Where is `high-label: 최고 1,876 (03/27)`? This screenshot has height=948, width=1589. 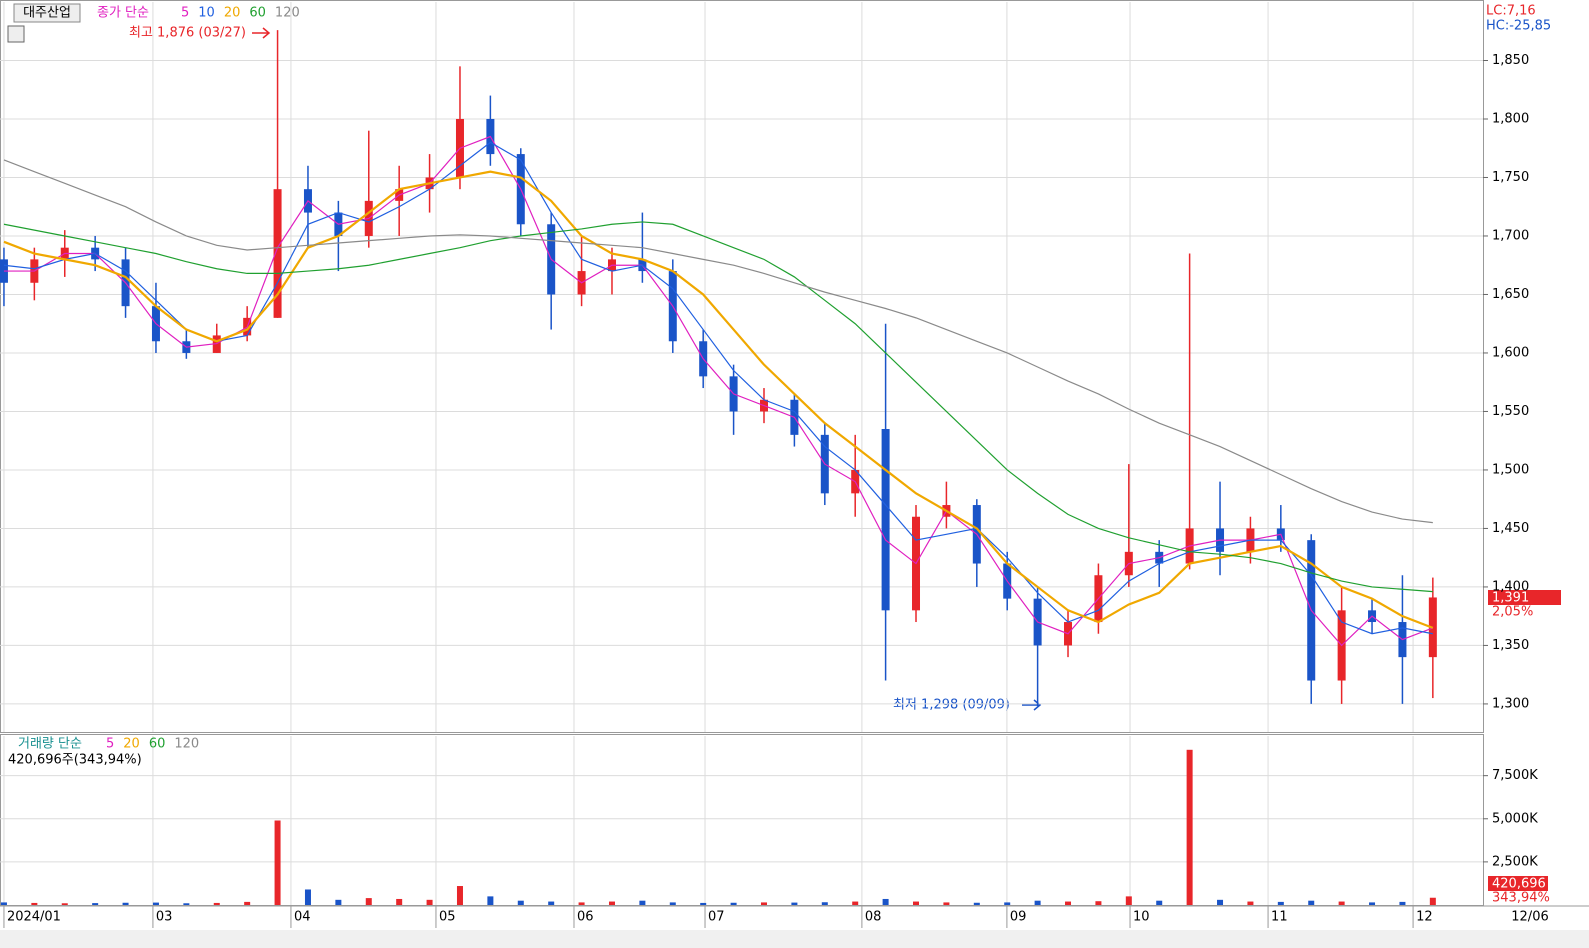 high-label: 최고 1,876 (03/27) is located at coordinates (187, 33).